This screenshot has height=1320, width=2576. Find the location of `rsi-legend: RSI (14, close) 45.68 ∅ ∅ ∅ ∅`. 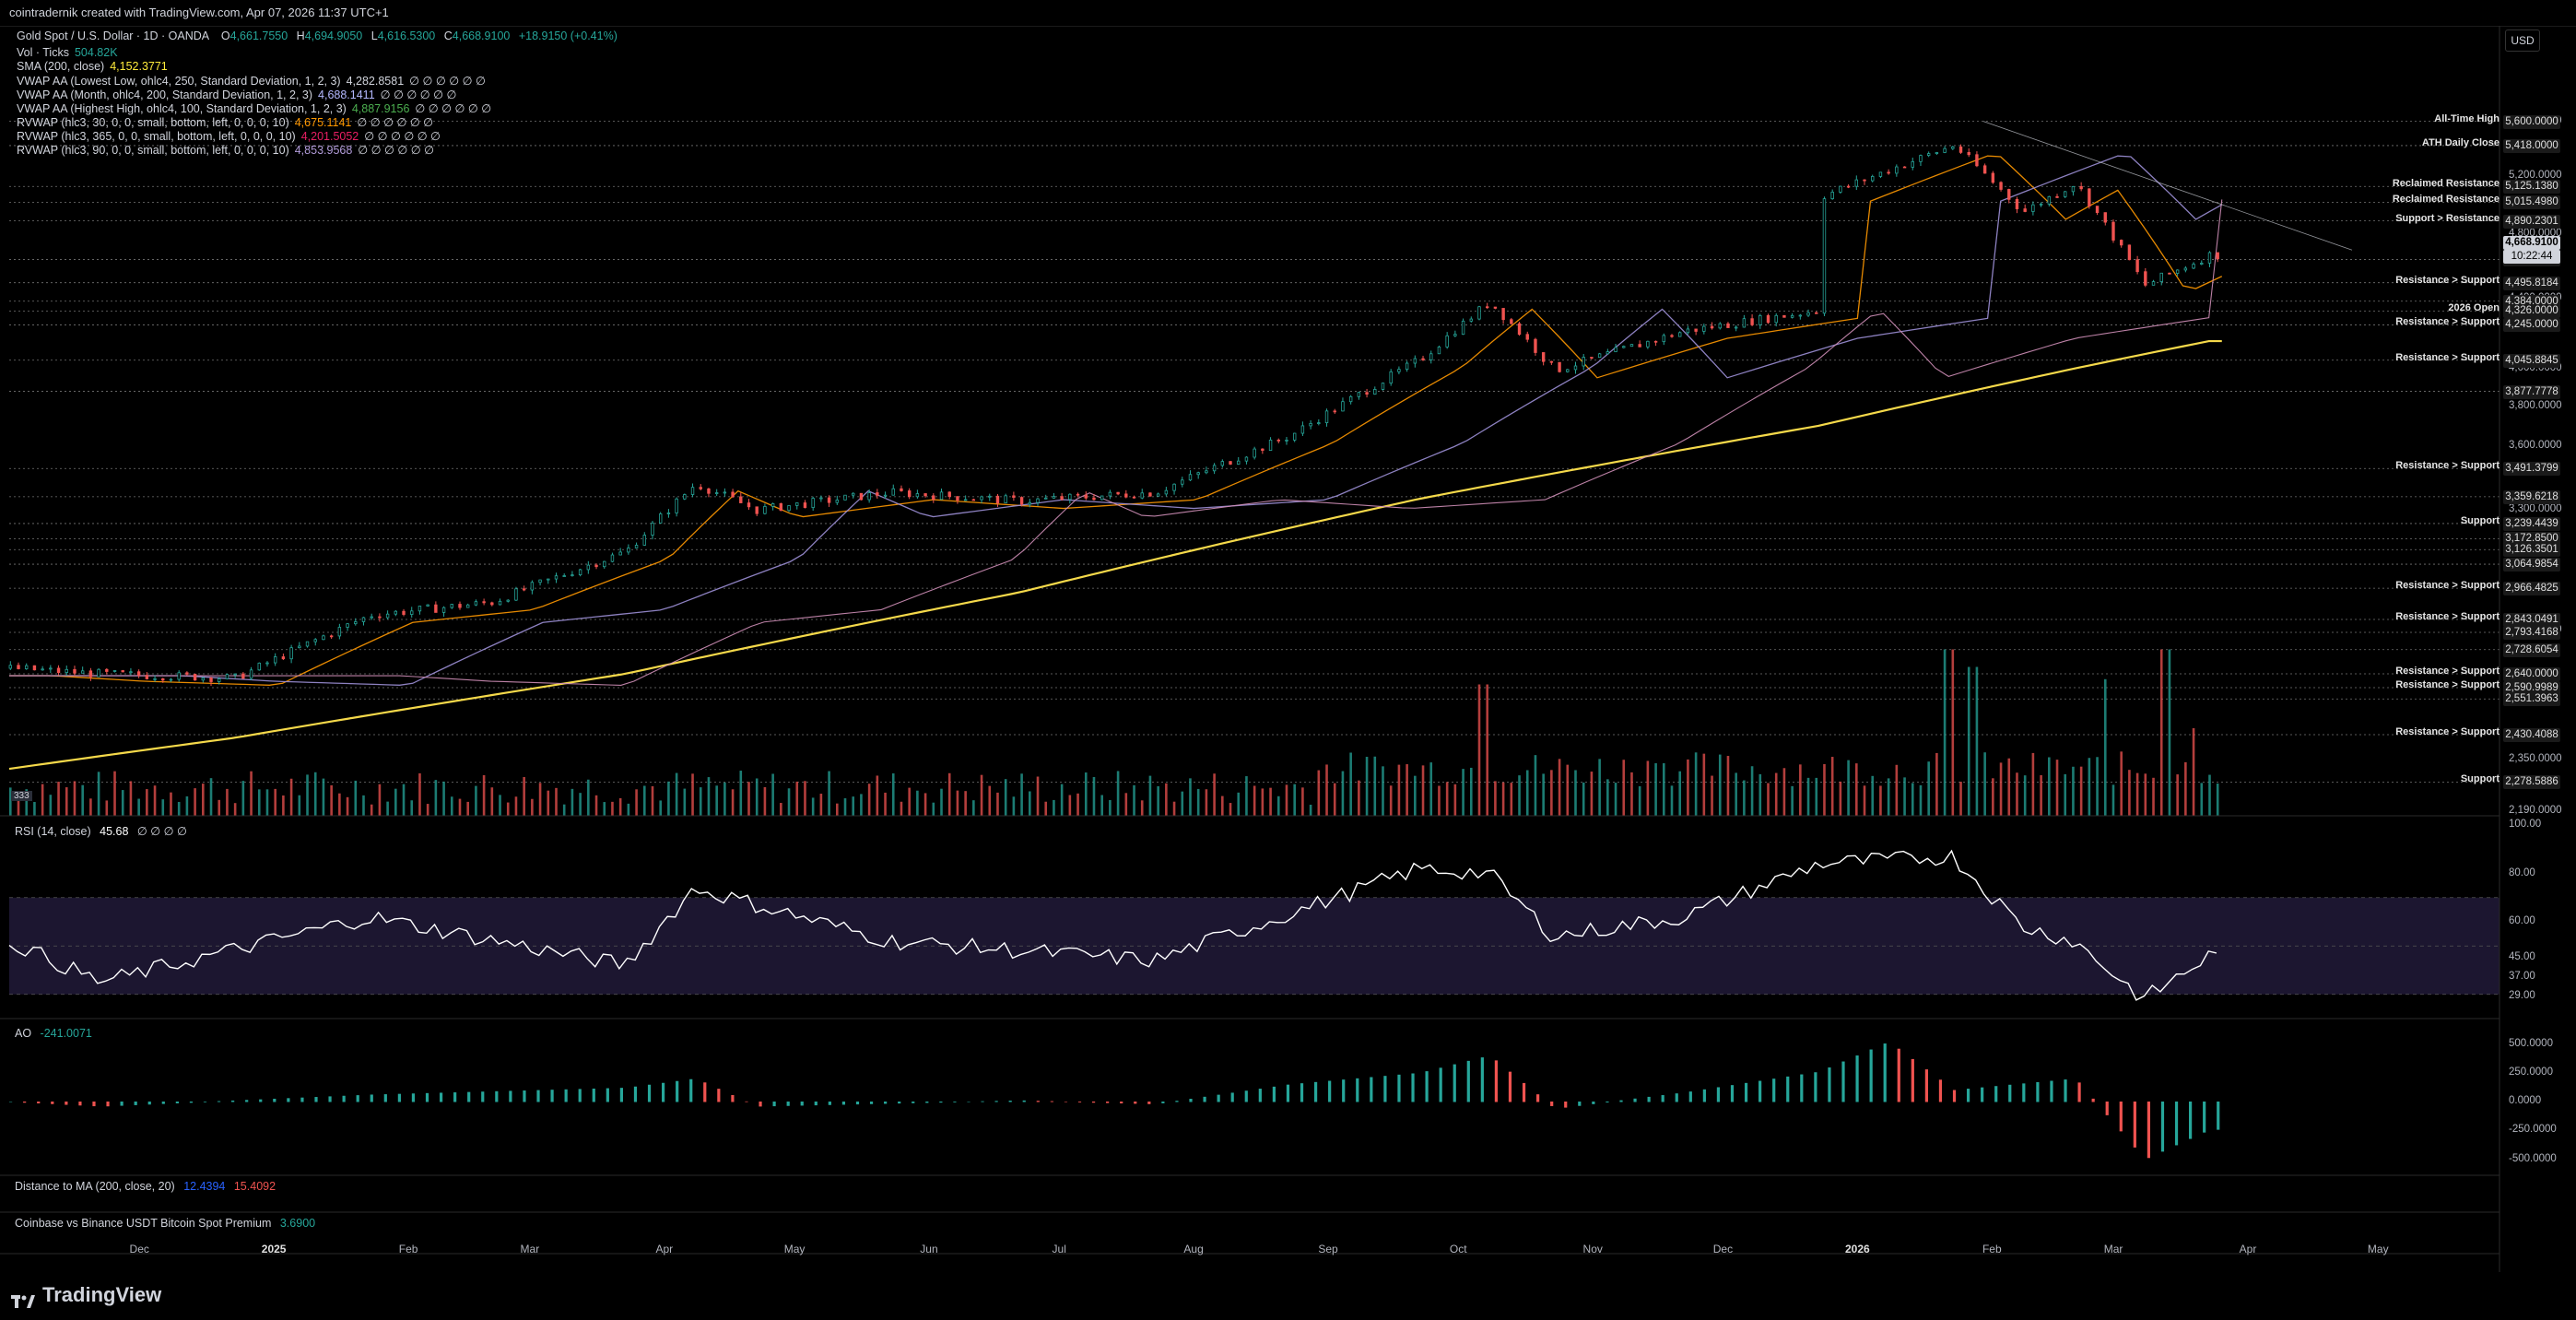

rsi-legend: RSI (14, close) 45.68 ∅ ∅ ∅ ∅ is located at coordinates (101, 831).